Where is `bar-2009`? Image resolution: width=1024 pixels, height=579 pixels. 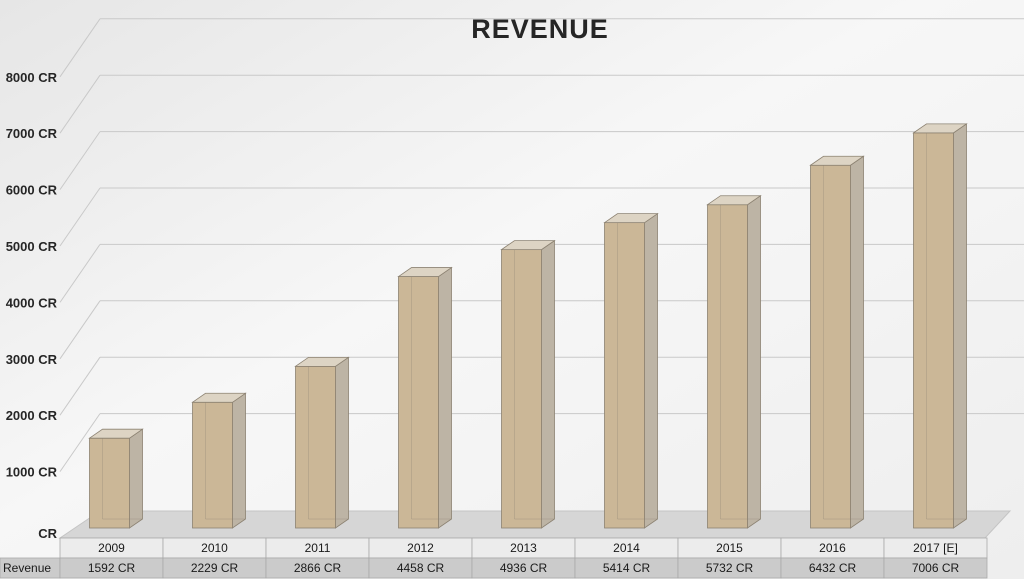
bar-2009 is located at coordinates (116, 478).